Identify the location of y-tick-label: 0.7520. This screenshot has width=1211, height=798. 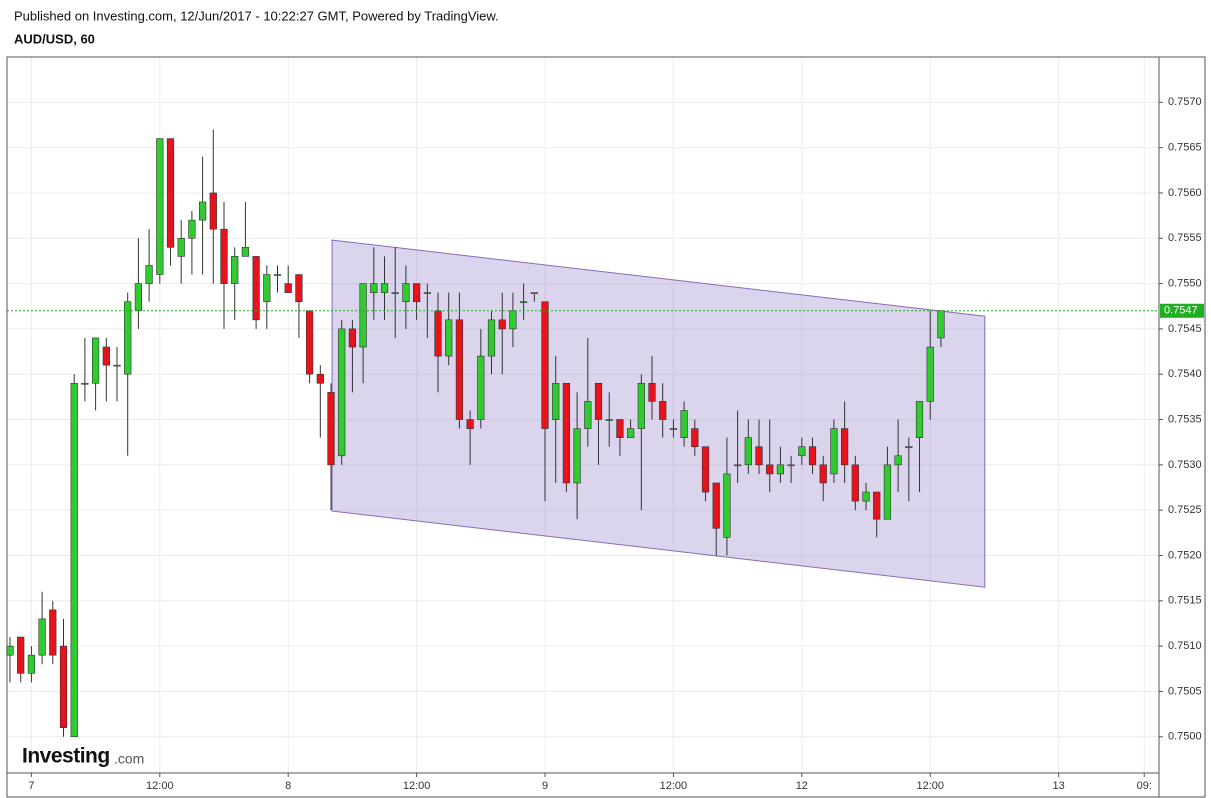
(1185, 555).